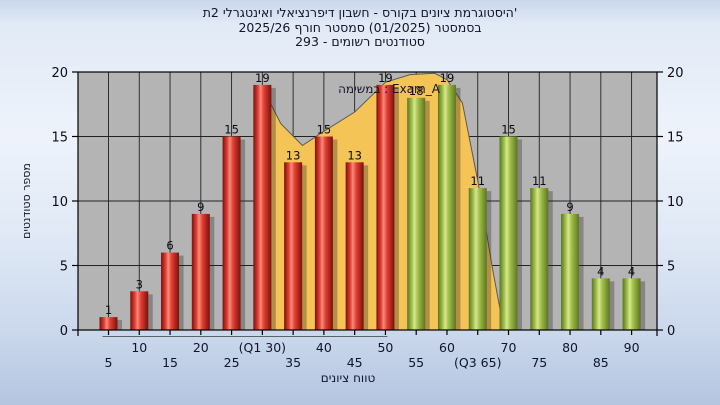 Image resolution: width=720 pixels, height=405 pixels. I want to click on y-tick-label-right: 10, so click(675, 202).